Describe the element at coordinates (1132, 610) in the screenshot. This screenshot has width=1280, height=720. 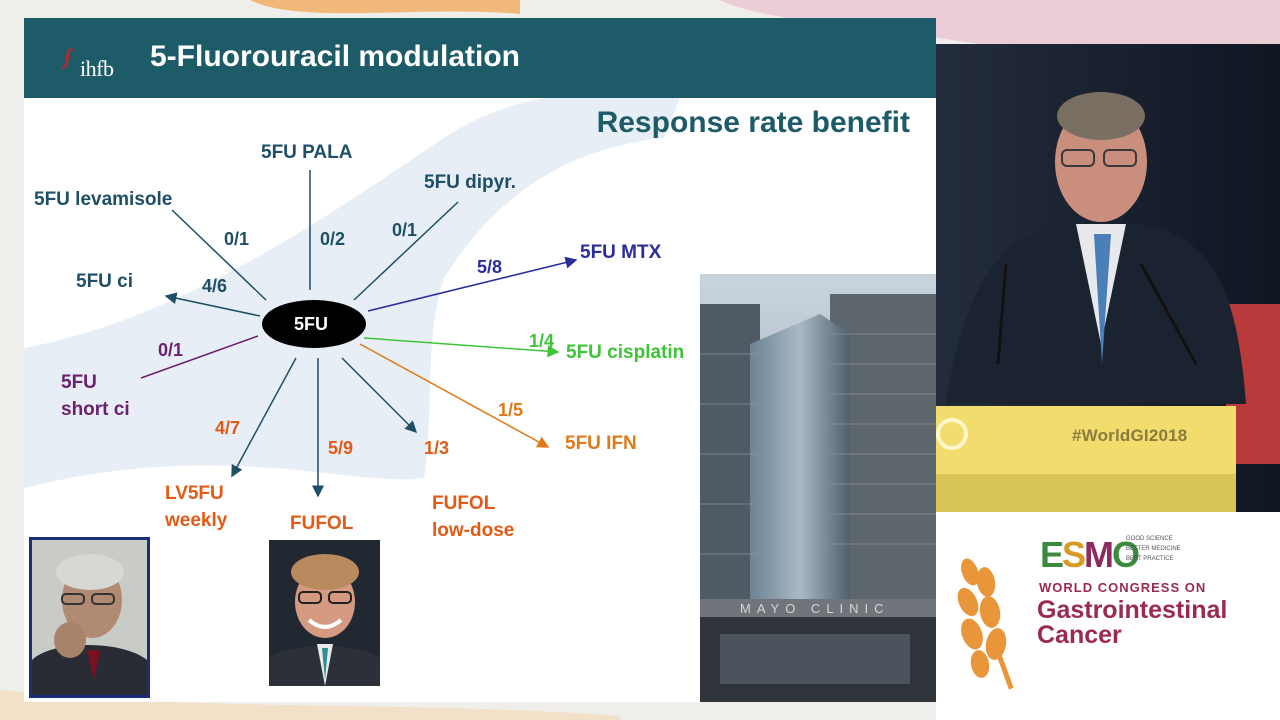
I see `event-name-line1: Gastrointestinal` at that location.